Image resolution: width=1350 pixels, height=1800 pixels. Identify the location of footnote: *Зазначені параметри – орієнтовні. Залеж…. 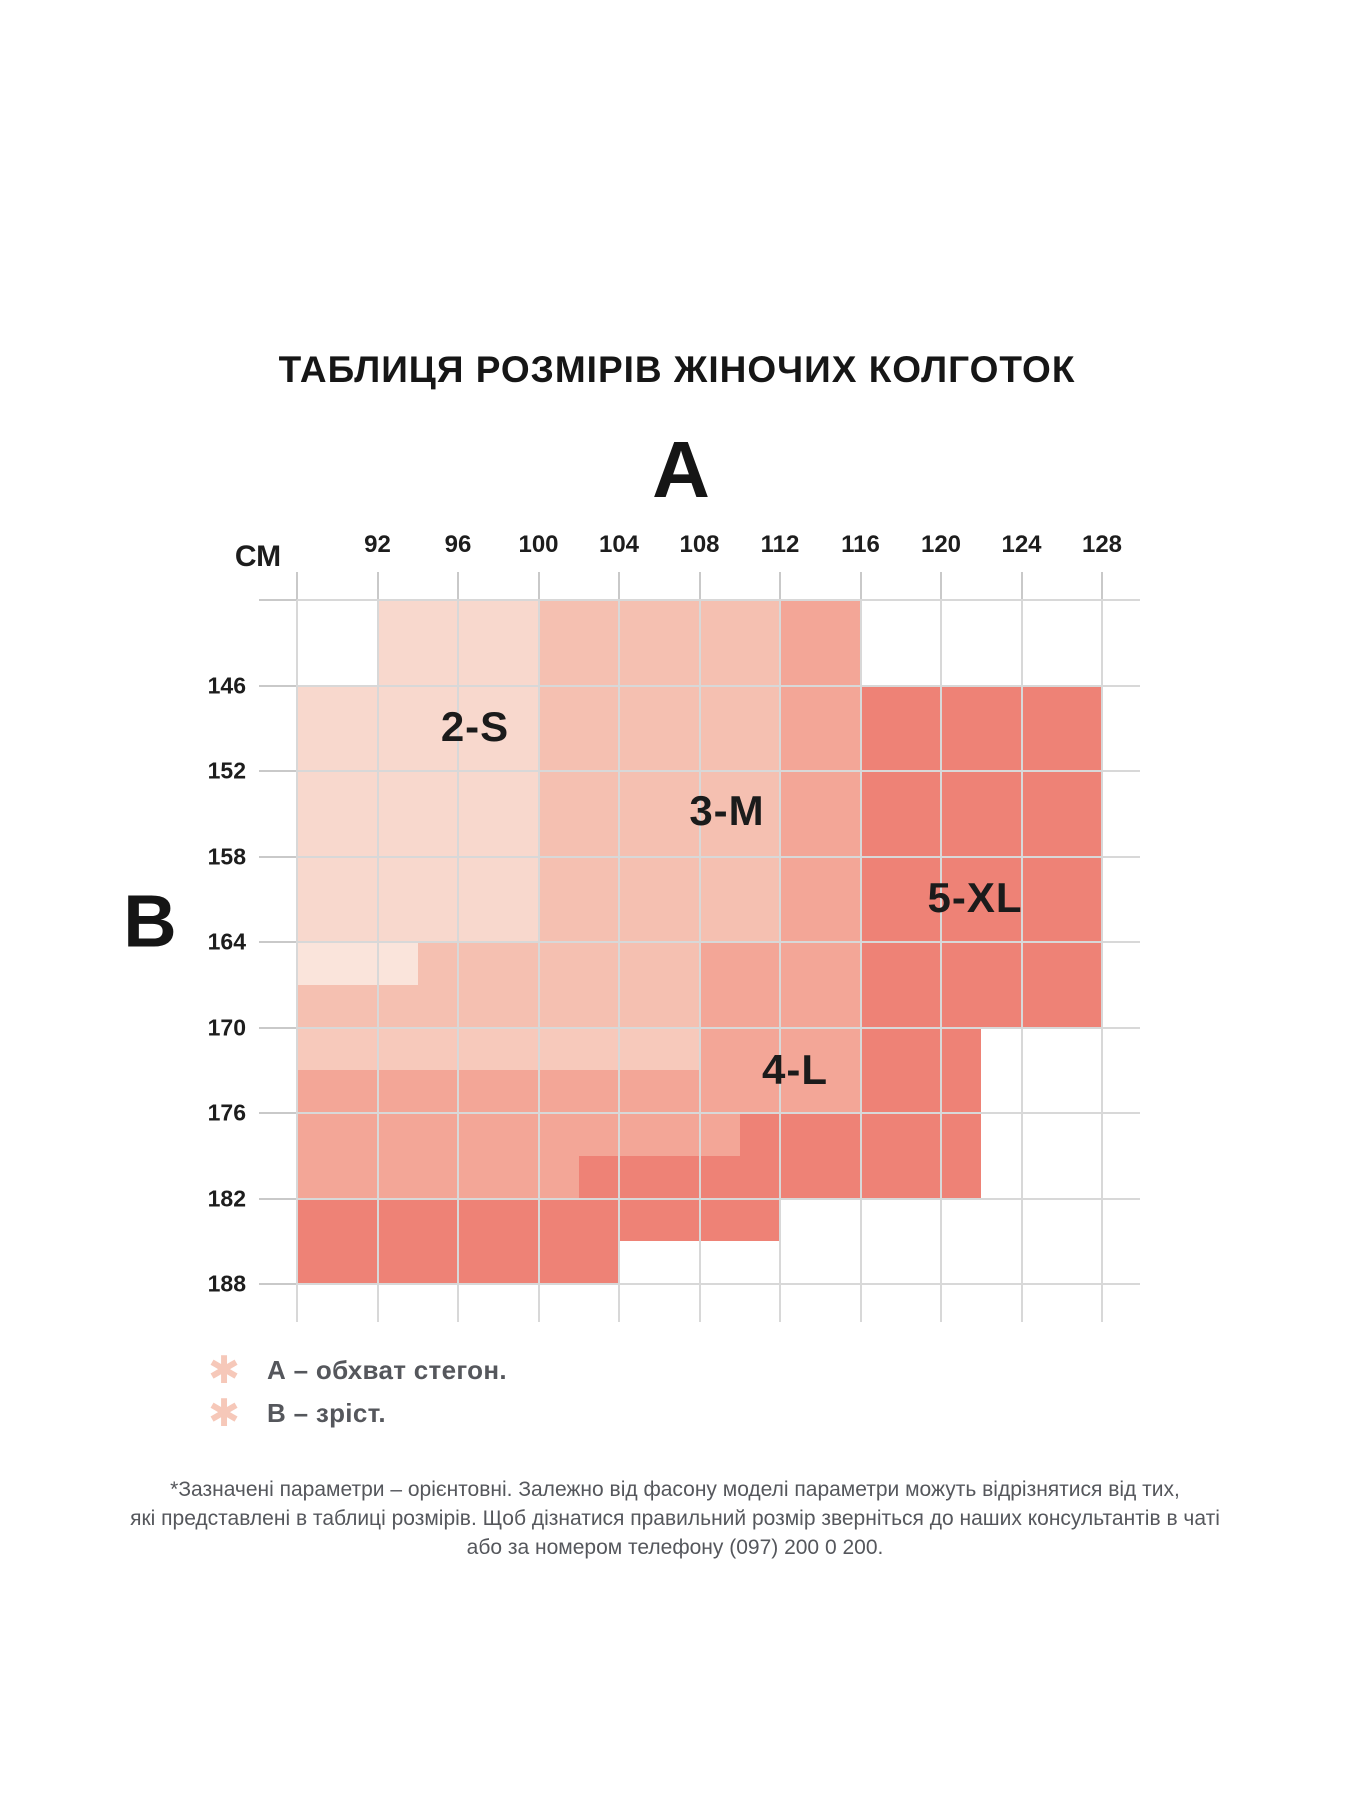
(675, 1518).